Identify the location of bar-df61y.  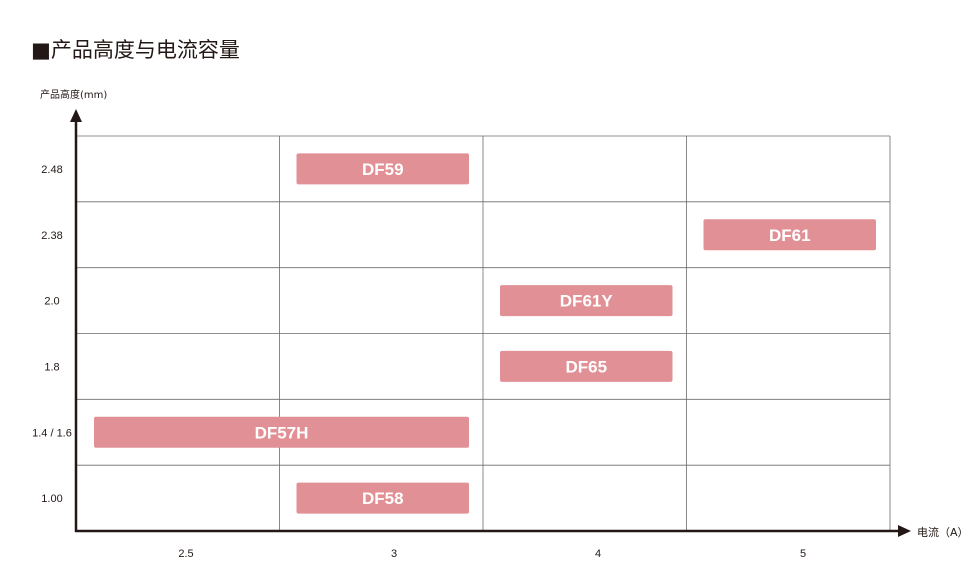
(586, 301).